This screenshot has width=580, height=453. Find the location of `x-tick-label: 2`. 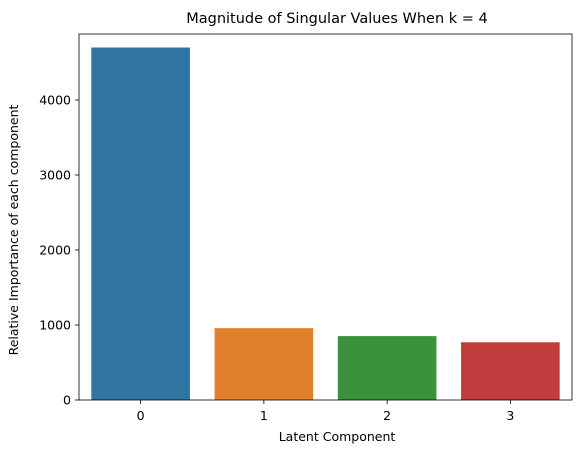

x-tick-label: 2 is located at coordinates (387, 415).